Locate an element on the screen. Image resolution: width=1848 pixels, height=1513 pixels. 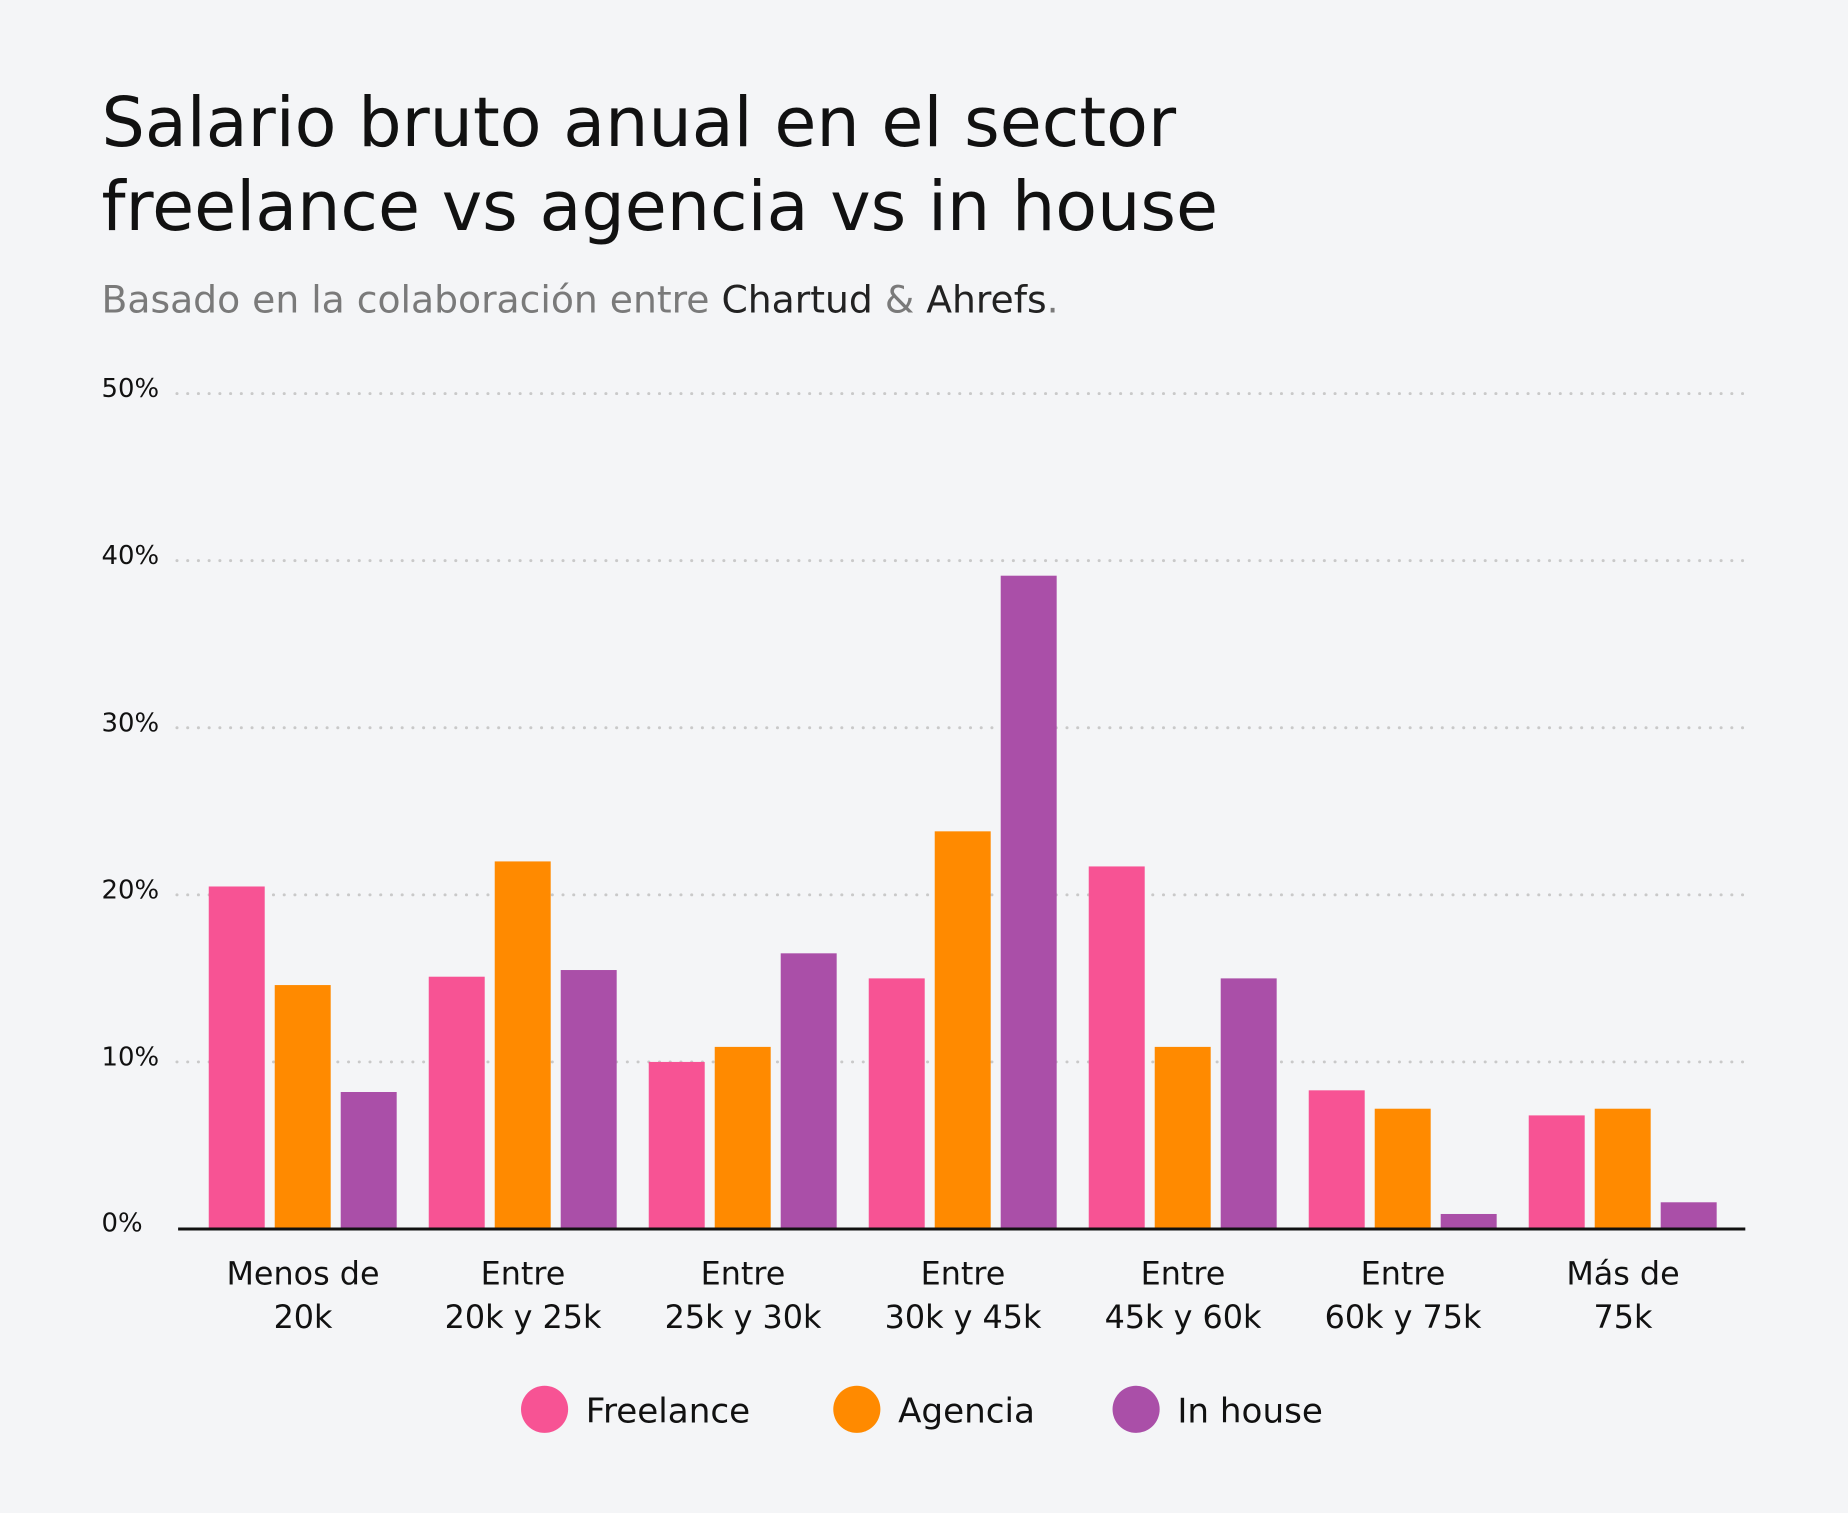
x-tick-label: Más de is located at coordinates (1622, 1273).